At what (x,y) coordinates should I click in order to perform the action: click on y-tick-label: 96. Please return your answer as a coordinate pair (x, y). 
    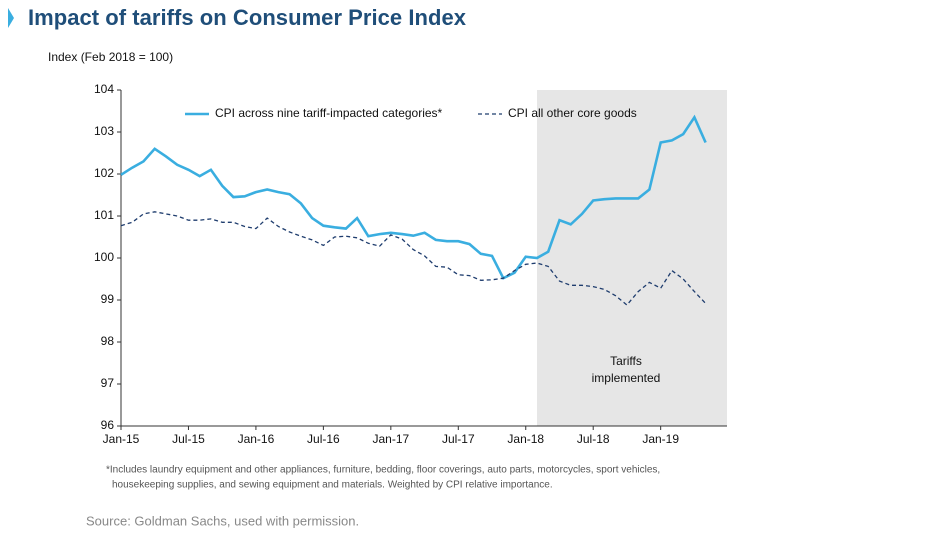
    Looking at the image, I should click on (108, 425).